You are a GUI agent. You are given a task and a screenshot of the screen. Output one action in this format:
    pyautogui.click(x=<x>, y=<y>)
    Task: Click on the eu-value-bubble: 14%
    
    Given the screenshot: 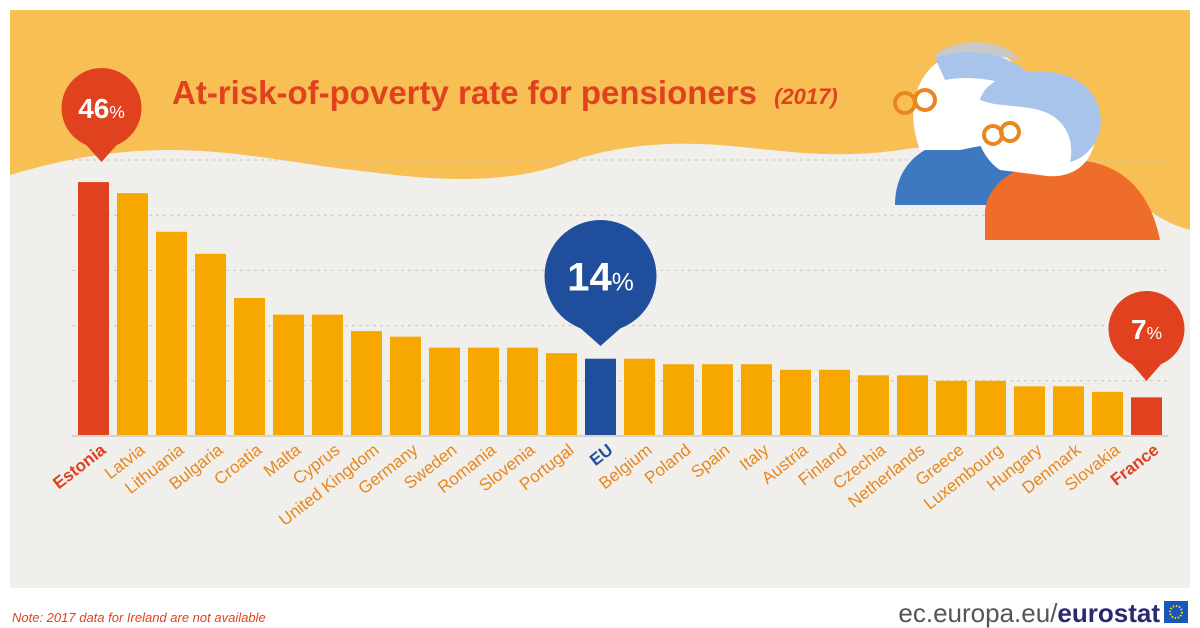 What is the action you would take?
    pyautogui.click(x=600, y=283)
    